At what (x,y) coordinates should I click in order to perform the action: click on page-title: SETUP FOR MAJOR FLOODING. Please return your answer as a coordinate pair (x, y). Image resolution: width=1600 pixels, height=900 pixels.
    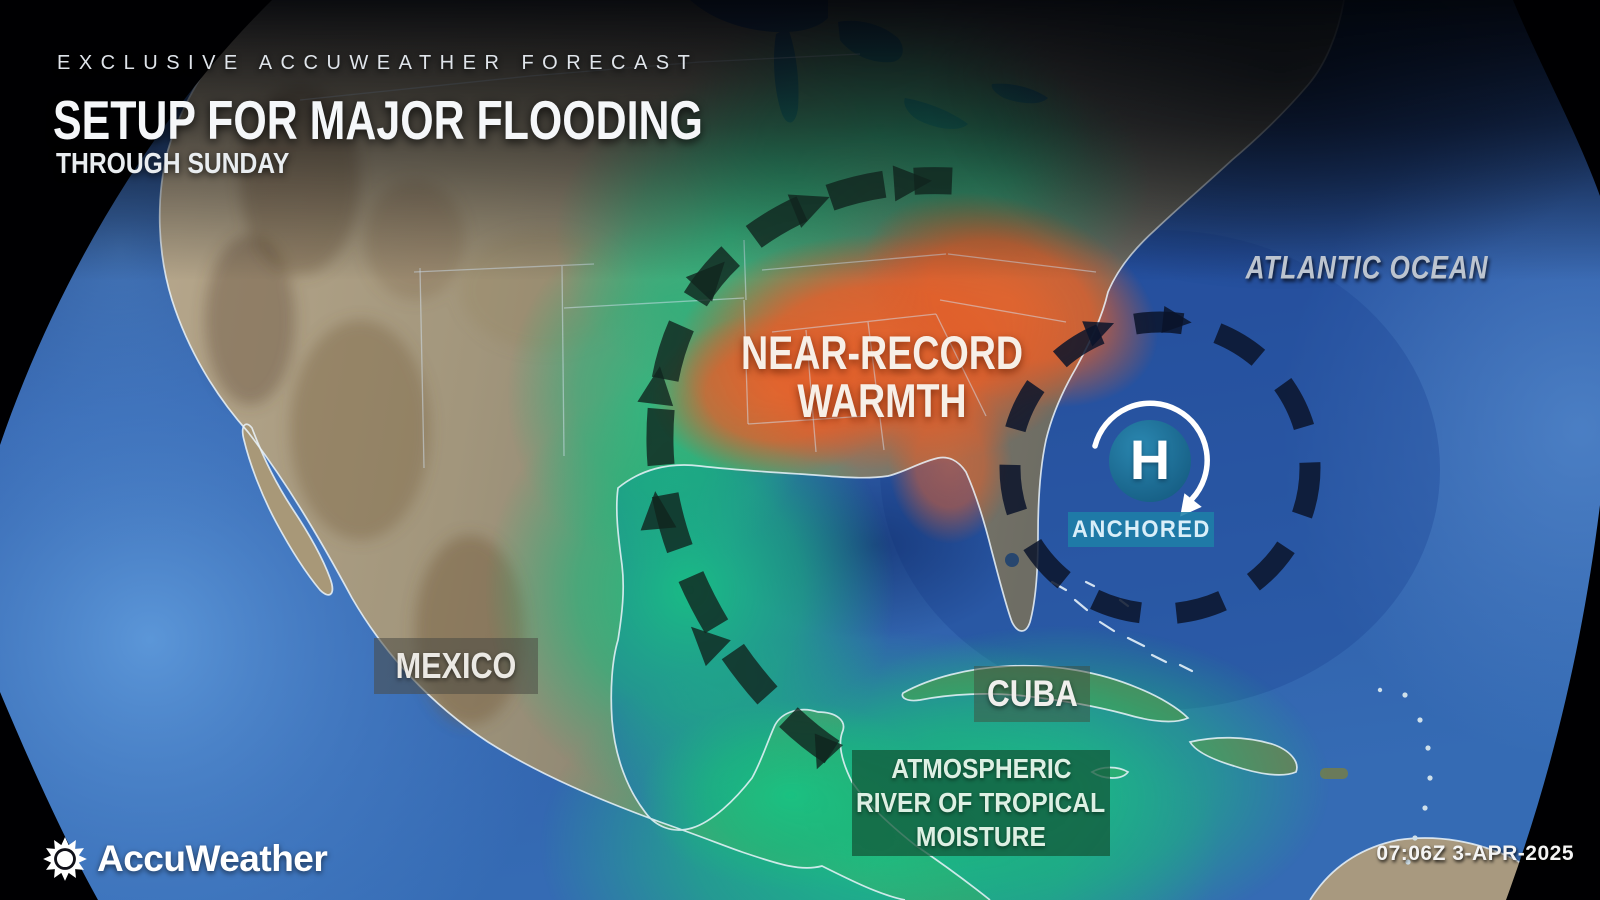
    Looking at the image, I should click on (469, 120).